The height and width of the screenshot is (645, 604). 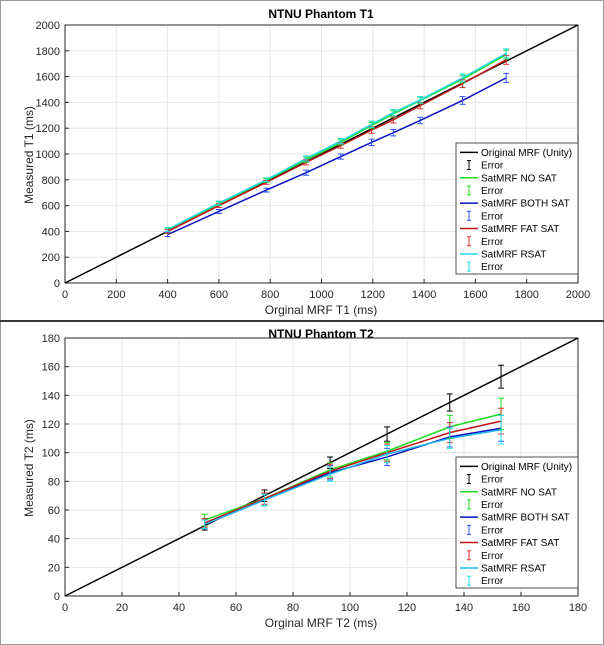 I want to click on y-tick-label: 600, so click(x=51, y=207).